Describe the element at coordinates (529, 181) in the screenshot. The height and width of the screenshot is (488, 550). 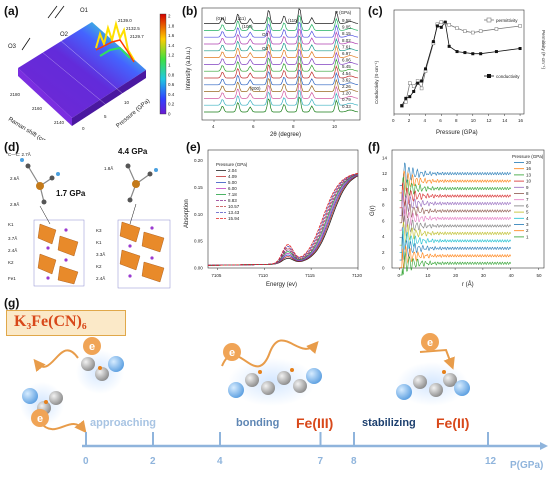
I see `f-legend-entry: 10` at that location.